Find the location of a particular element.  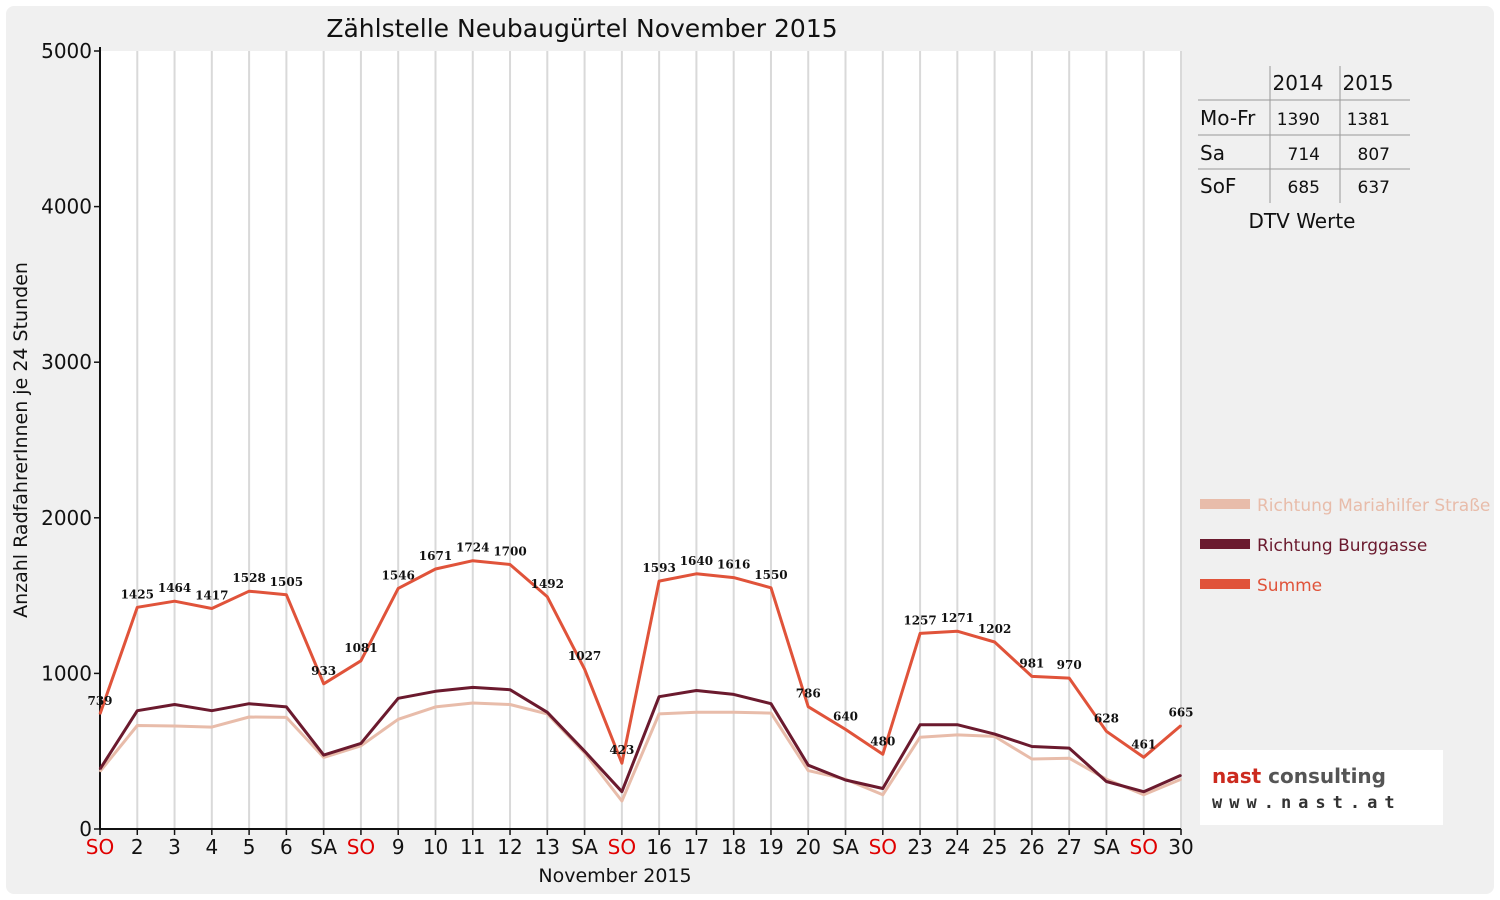

legend-label: Summe is located at coordinates (1289, 586).